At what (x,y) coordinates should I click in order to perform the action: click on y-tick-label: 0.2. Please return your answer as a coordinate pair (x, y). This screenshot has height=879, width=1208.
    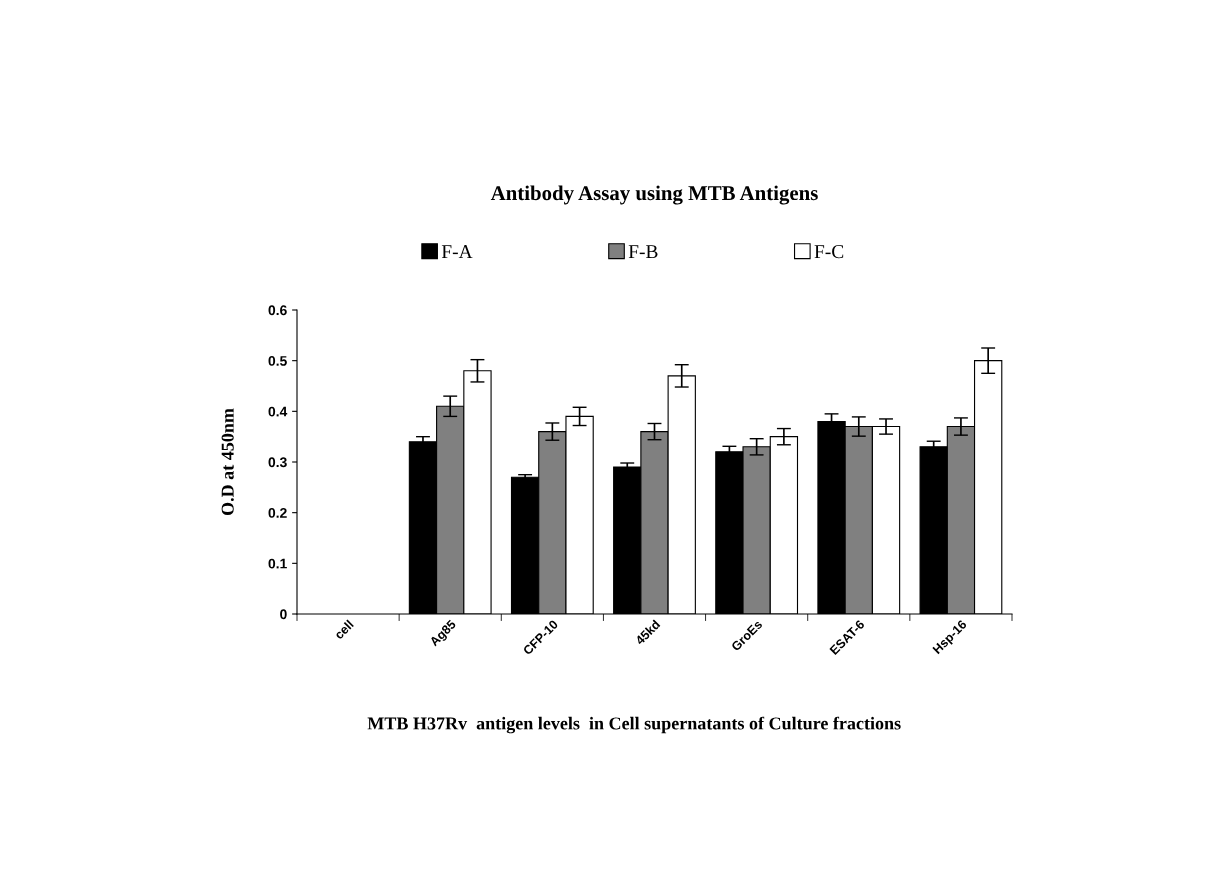
    Looking at the image, I should click on (277, 513).